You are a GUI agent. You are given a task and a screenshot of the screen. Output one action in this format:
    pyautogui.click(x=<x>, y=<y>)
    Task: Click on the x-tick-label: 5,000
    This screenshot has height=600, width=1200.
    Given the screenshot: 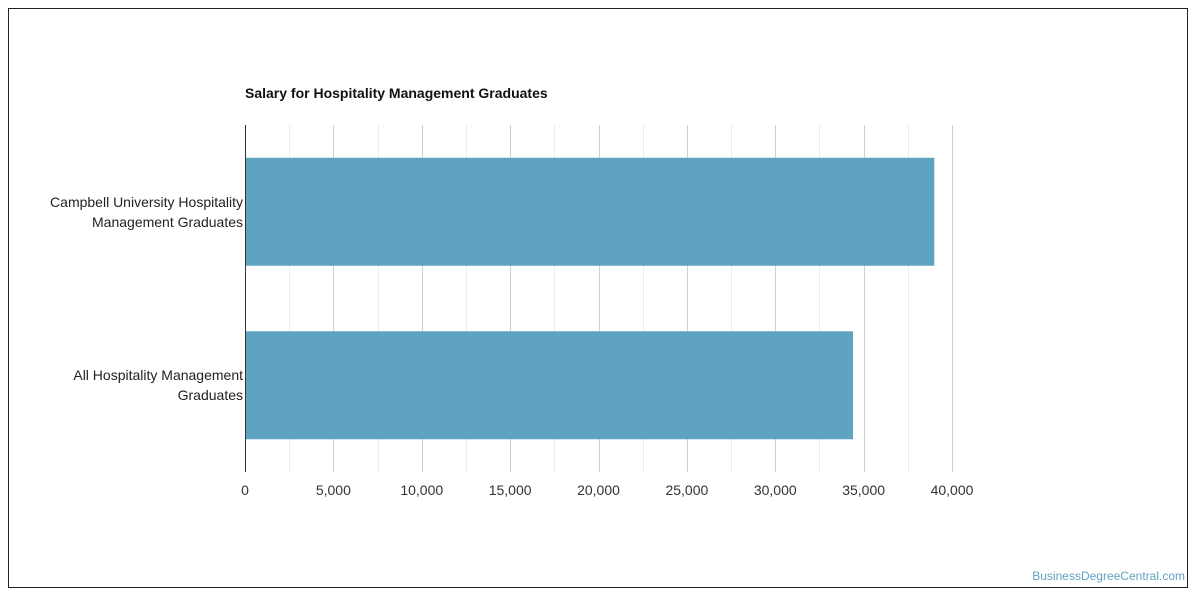 What is the action you would take?
    pyautogui.click(x=333, y=490)
    